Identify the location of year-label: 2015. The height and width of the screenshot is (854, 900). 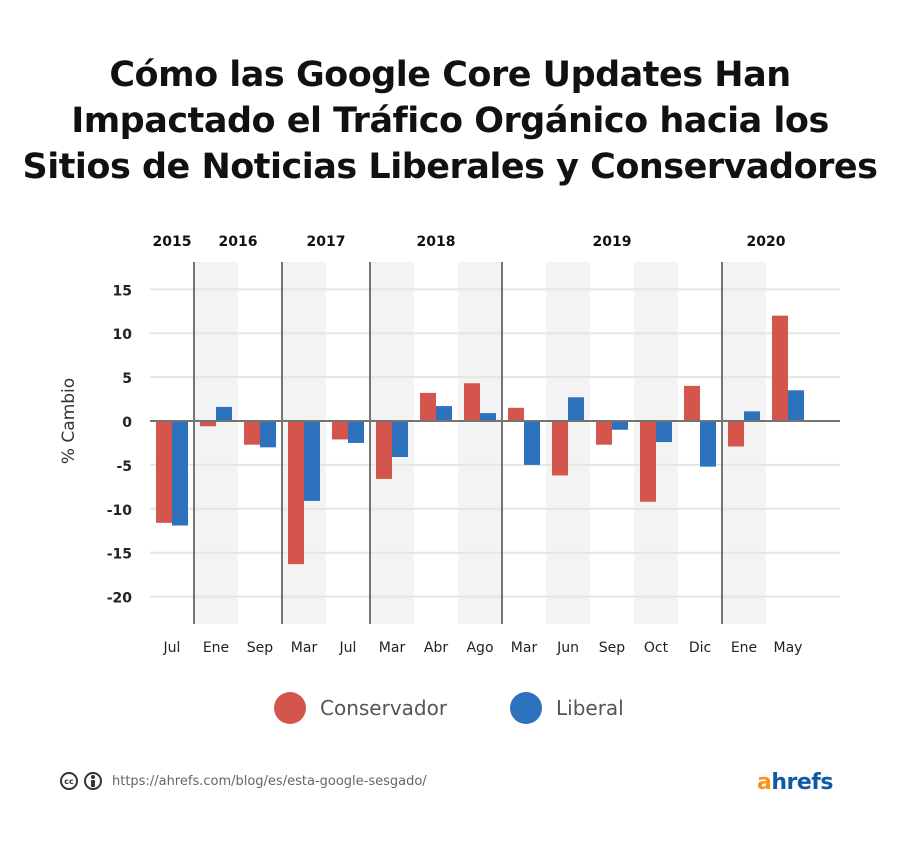
(172, 242).